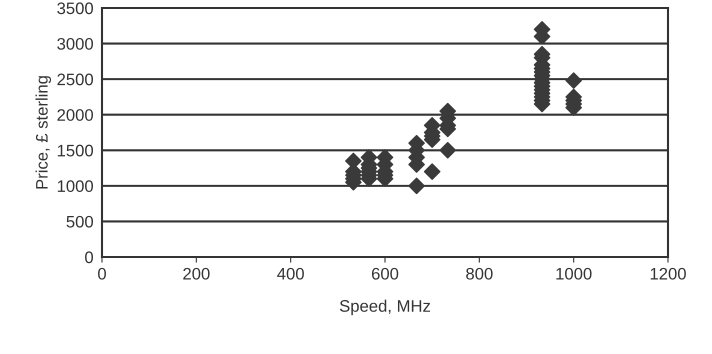 Image resolution: width=712 pixels, height=354 pixels. I want to click on x-tick-label: 1200, so click(668, 274).